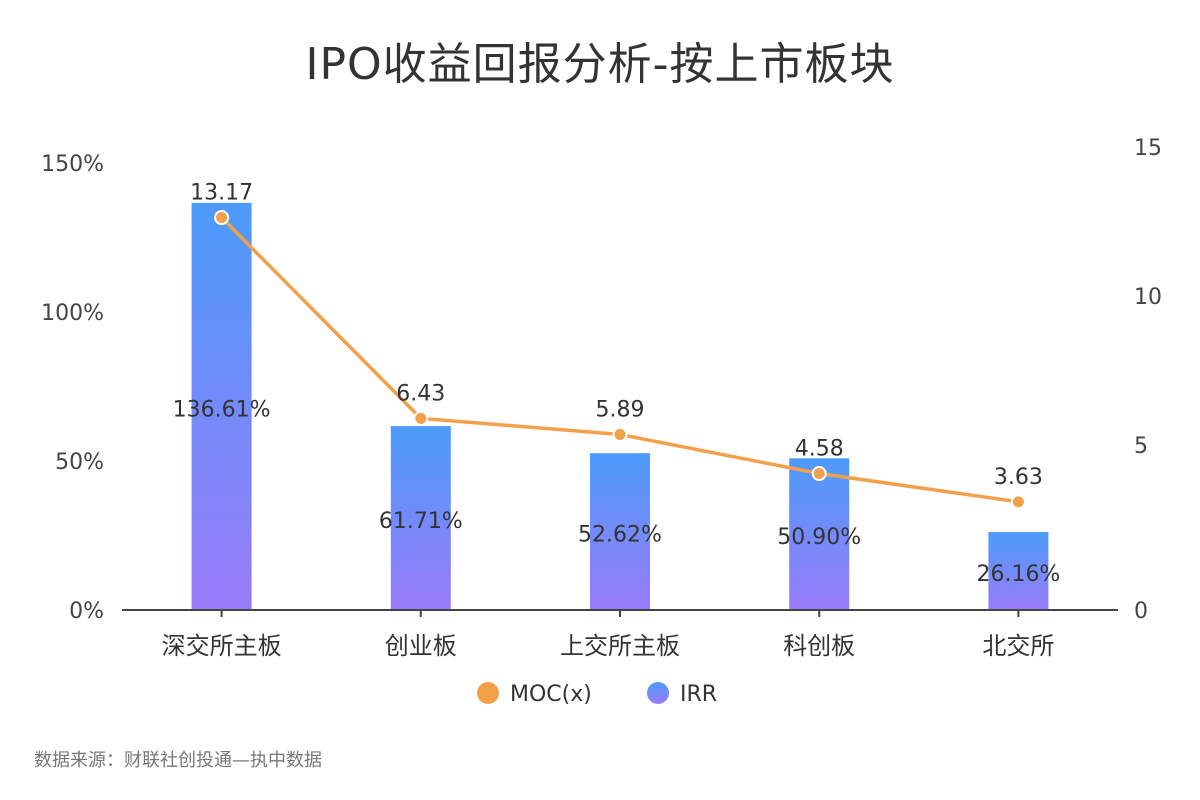 Image resolution: width=1200 pixels, height=800 pixels. What do you see at coordinates (620, 535) in the screenshot?
I see `irr-bar-label: 52.62%` at bounding box center [620, 535].